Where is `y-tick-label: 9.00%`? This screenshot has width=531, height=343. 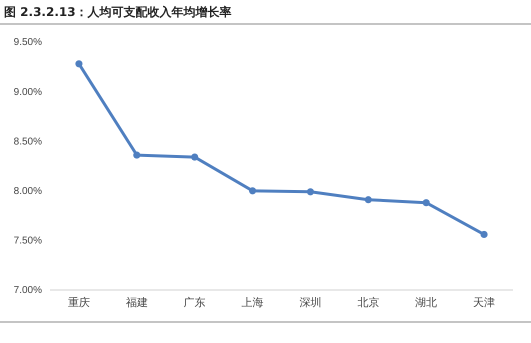 y-tick-label: 9.00% is located at coordinates (28, 92).